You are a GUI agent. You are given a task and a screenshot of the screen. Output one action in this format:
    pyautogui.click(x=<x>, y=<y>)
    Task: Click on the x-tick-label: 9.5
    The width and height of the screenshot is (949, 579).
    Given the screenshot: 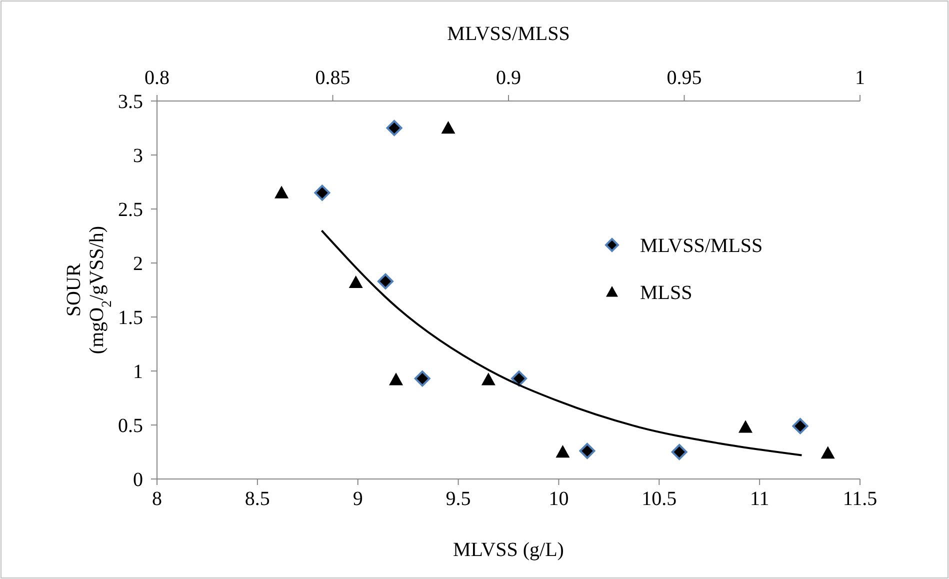 What is the action you would take?
    pyautogui.click(x=458, y=499)
    